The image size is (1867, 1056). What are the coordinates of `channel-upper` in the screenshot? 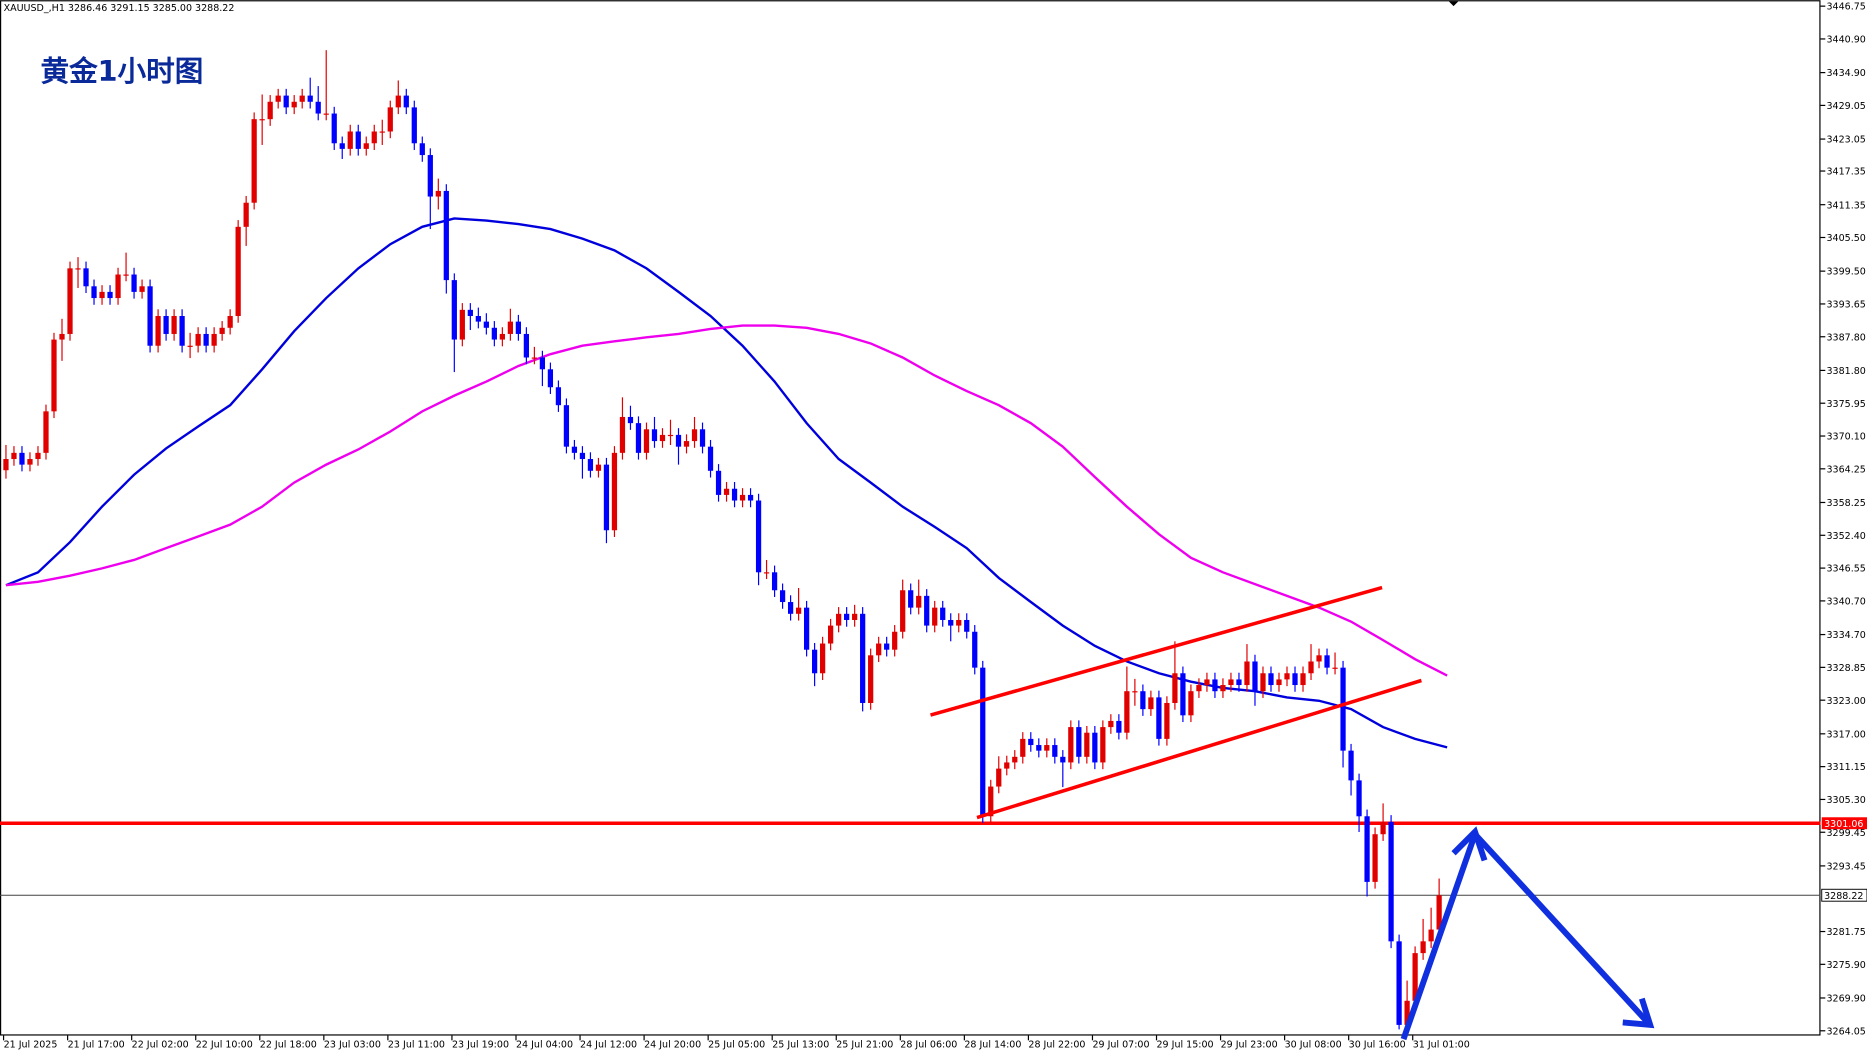 It's located at (1156, 651).